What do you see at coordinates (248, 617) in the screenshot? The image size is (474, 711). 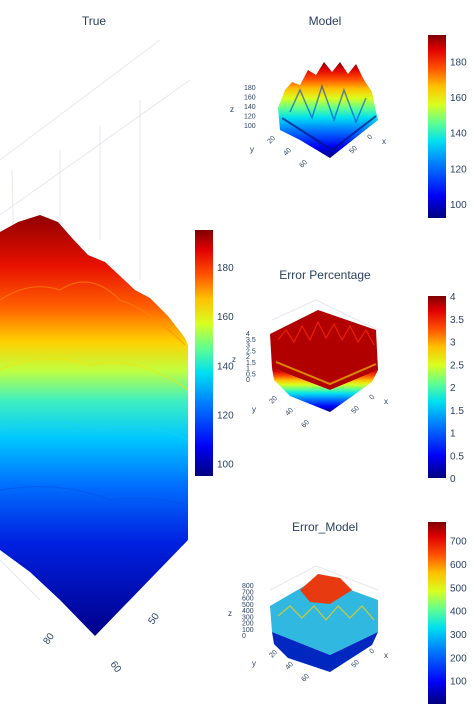 I see `emTicks-z-tick: 300` at bounding box center [248, 617].